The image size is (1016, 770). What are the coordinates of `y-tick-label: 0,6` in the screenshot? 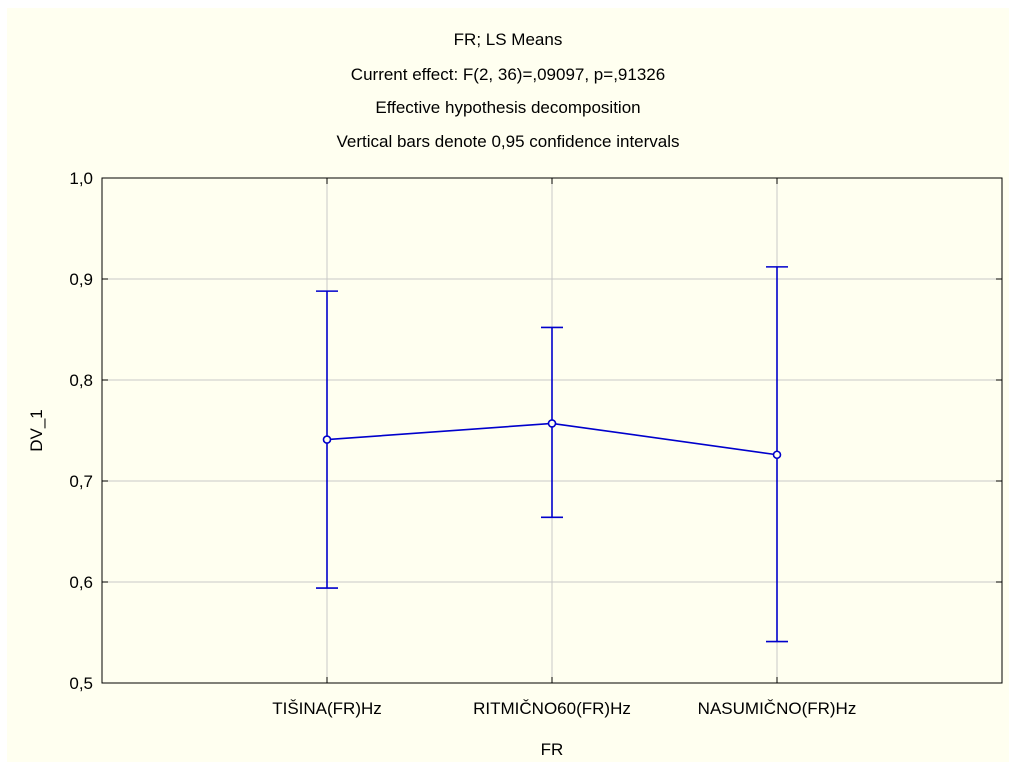 It's located at (81, 582).